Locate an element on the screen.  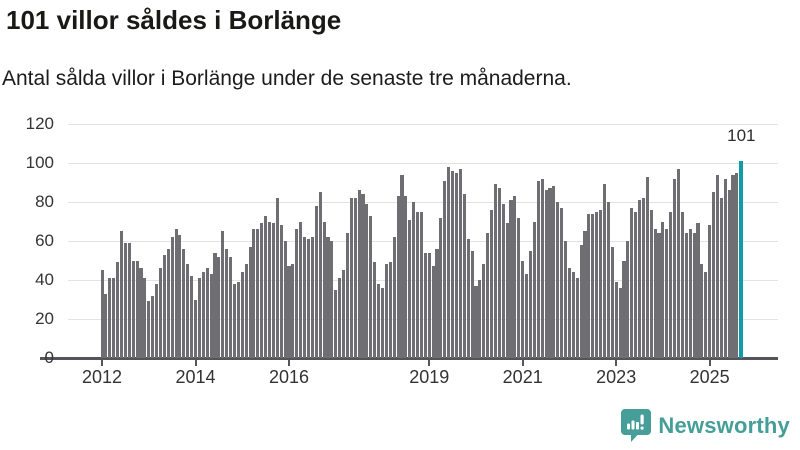
newsworthy-logo: Newsworthy is located at coordinates (705, 425).